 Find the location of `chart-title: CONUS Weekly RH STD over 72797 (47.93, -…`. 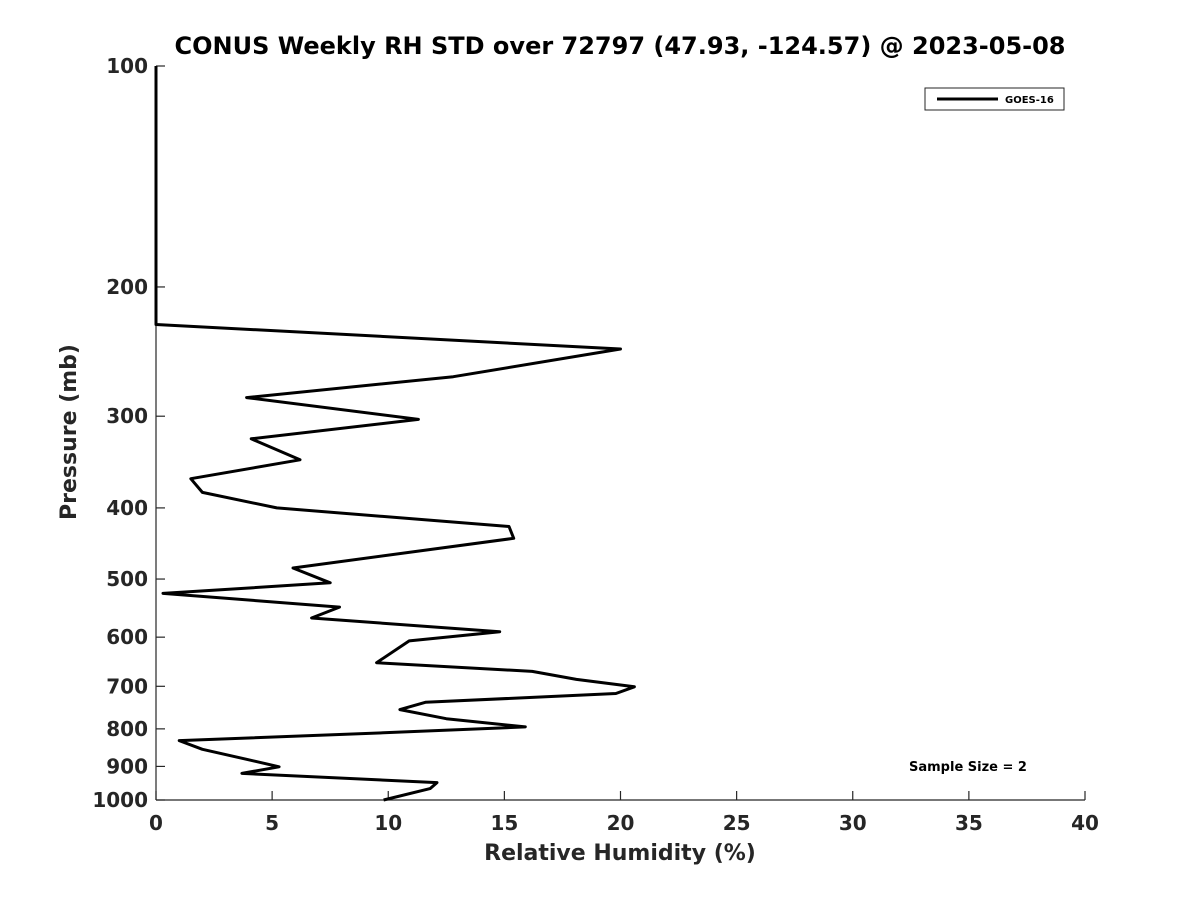

chart-title: CONUS Weekly RH STD over 72797 (47.93, -… is located at coordinates (619, 46).